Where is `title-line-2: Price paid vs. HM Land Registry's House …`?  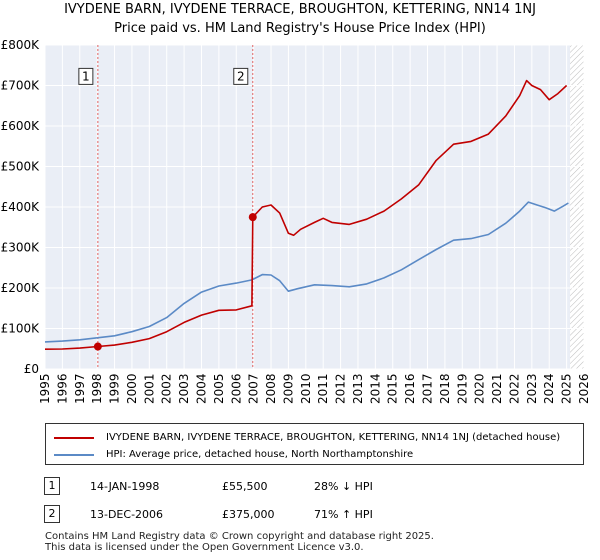
title-line-2: Price paid vs. HM Land Registry's House … is located at coordinates (300, 28).